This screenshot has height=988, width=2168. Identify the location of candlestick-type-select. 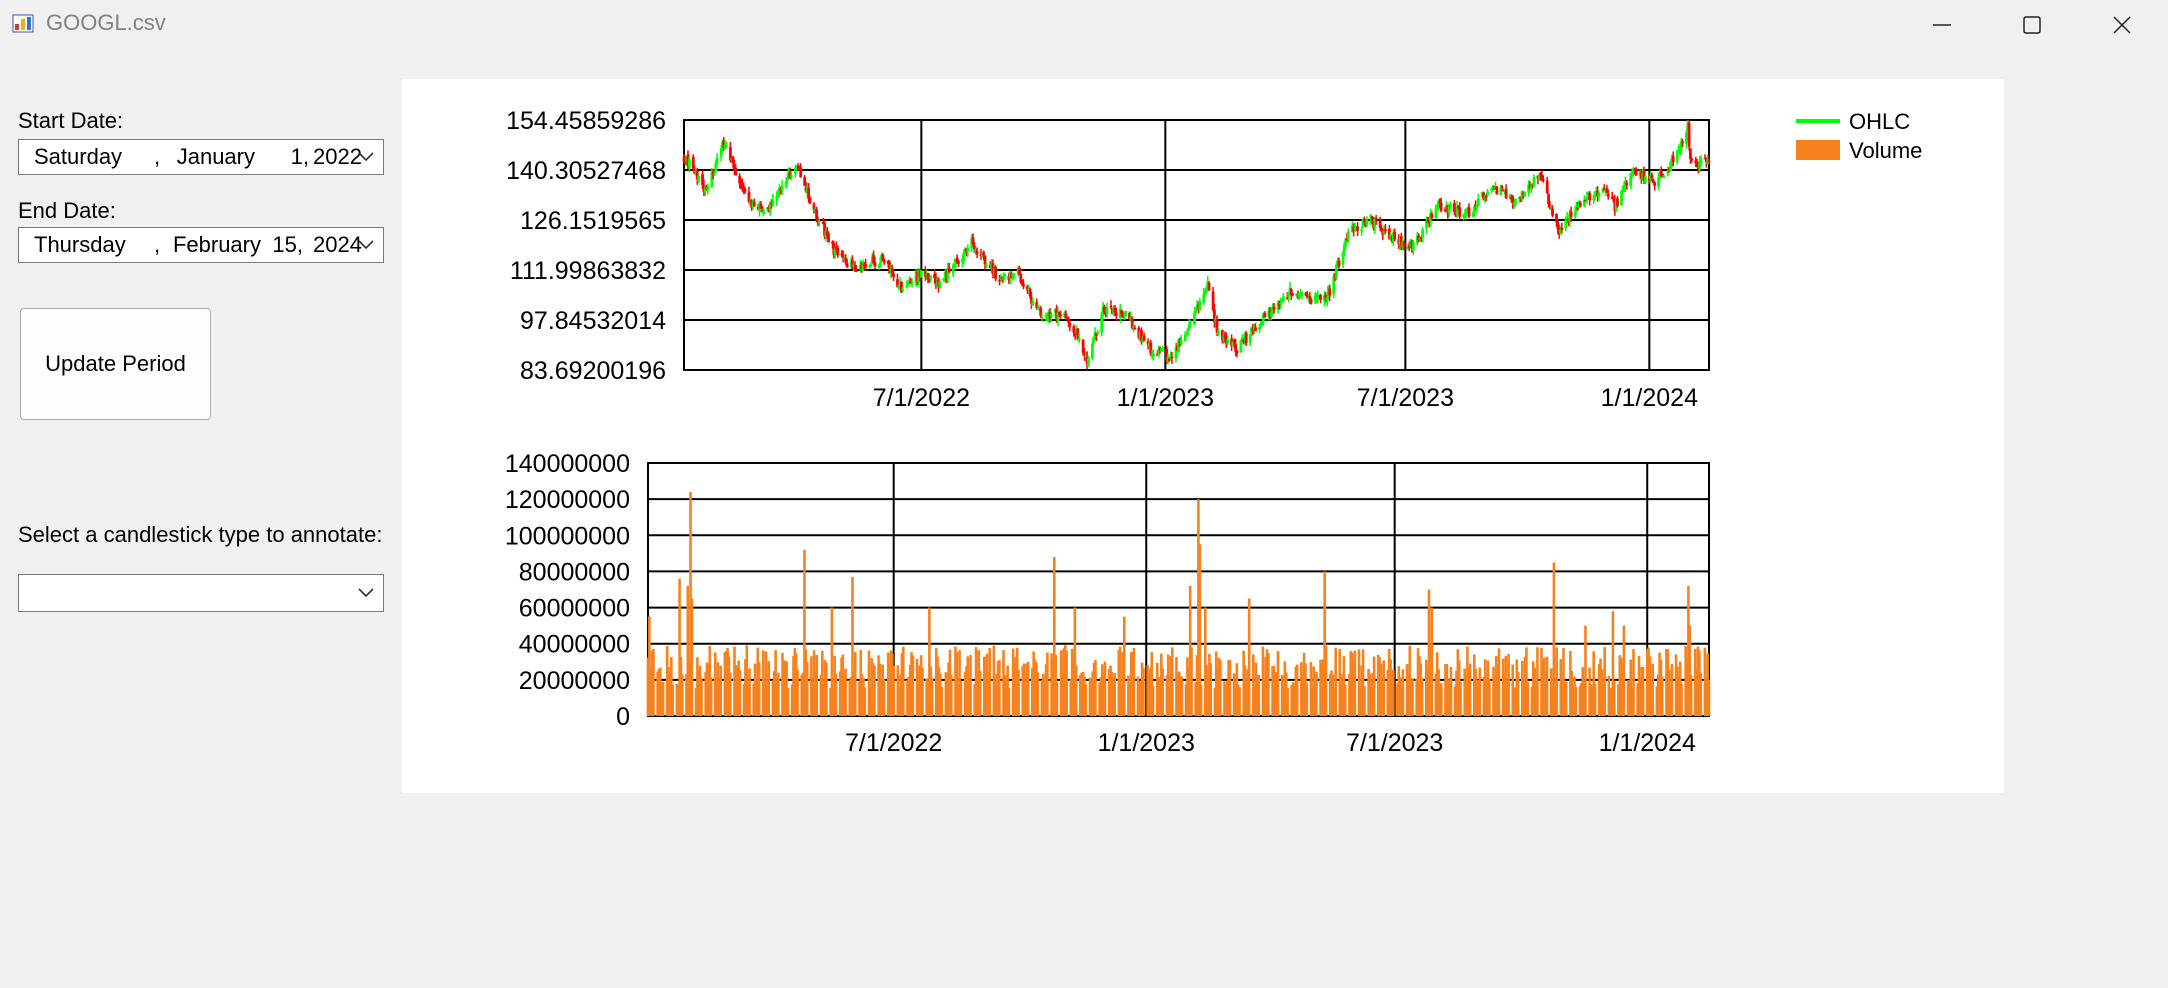
(201, 593).